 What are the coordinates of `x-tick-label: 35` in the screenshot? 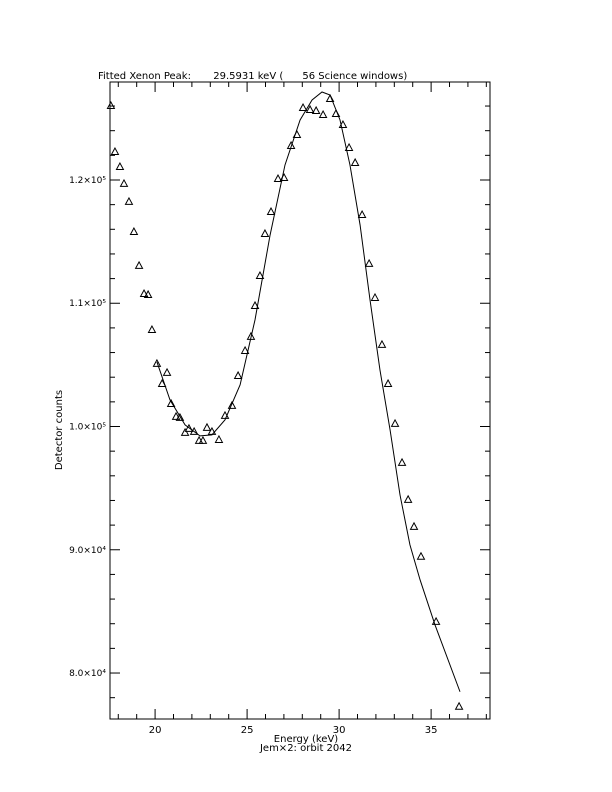 It's located at (431, 730).